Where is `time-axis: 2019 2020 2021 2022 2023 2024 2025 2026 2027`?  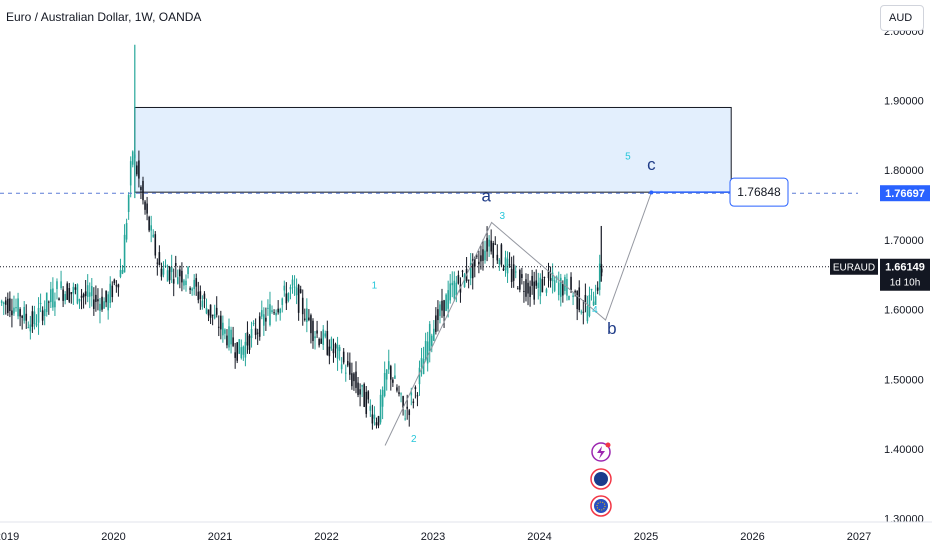
time-axis: 2019 2020 2021 2022 2023 2024 2025 2026 2027 is located at coordinates (466, 532).